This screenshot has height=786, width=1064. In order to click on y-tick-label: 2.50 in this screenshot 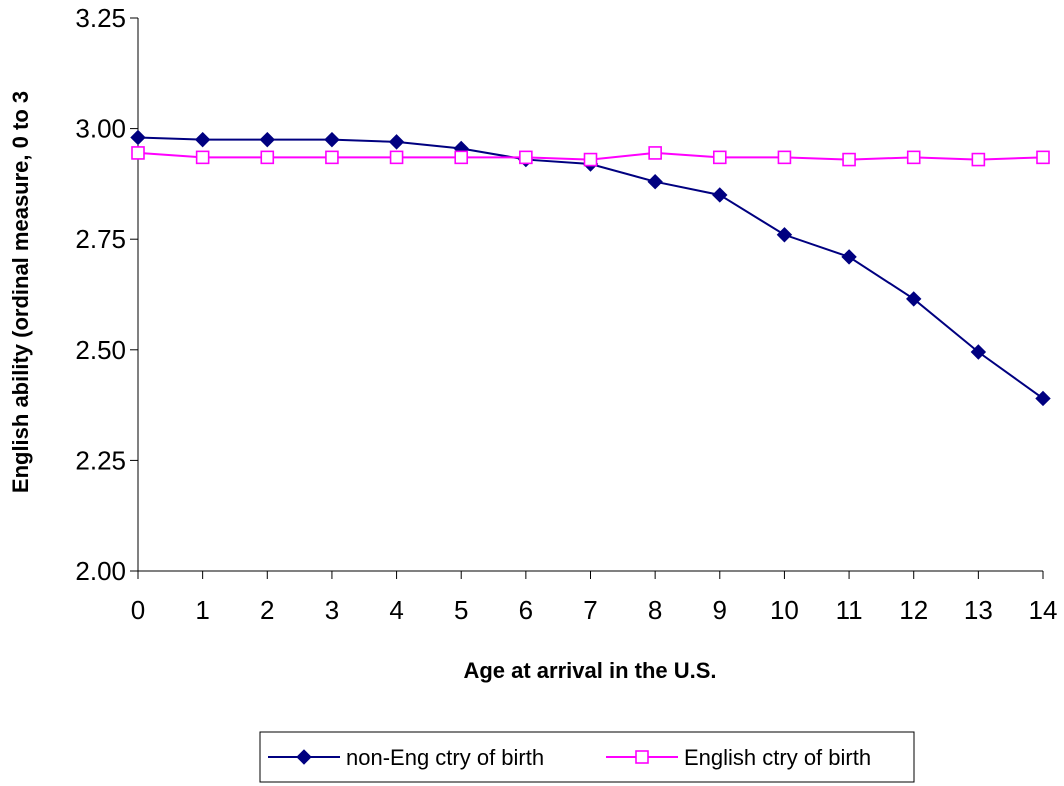, I will do `click(100, 350)`.